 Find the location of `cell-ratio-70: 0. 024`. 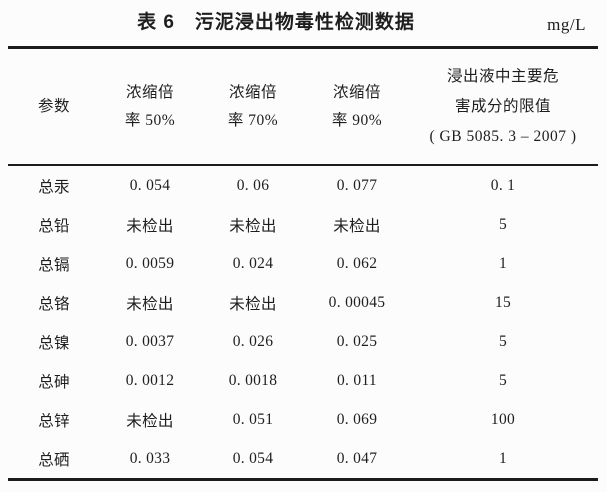

cell-ratio-70: 0. 024 is located at coordinates (253, 263).